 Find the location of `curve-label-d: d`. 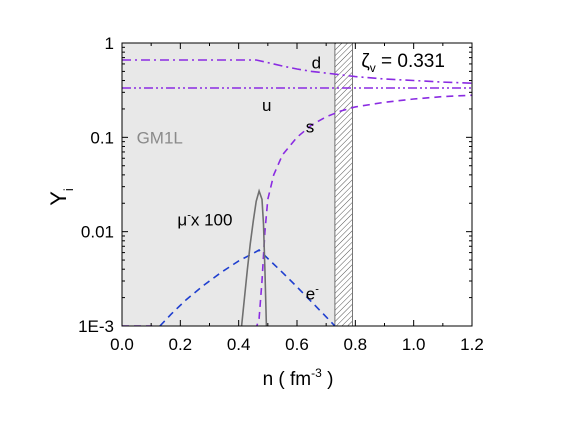

curve-label-d: d is located at coordinates (316, 63).